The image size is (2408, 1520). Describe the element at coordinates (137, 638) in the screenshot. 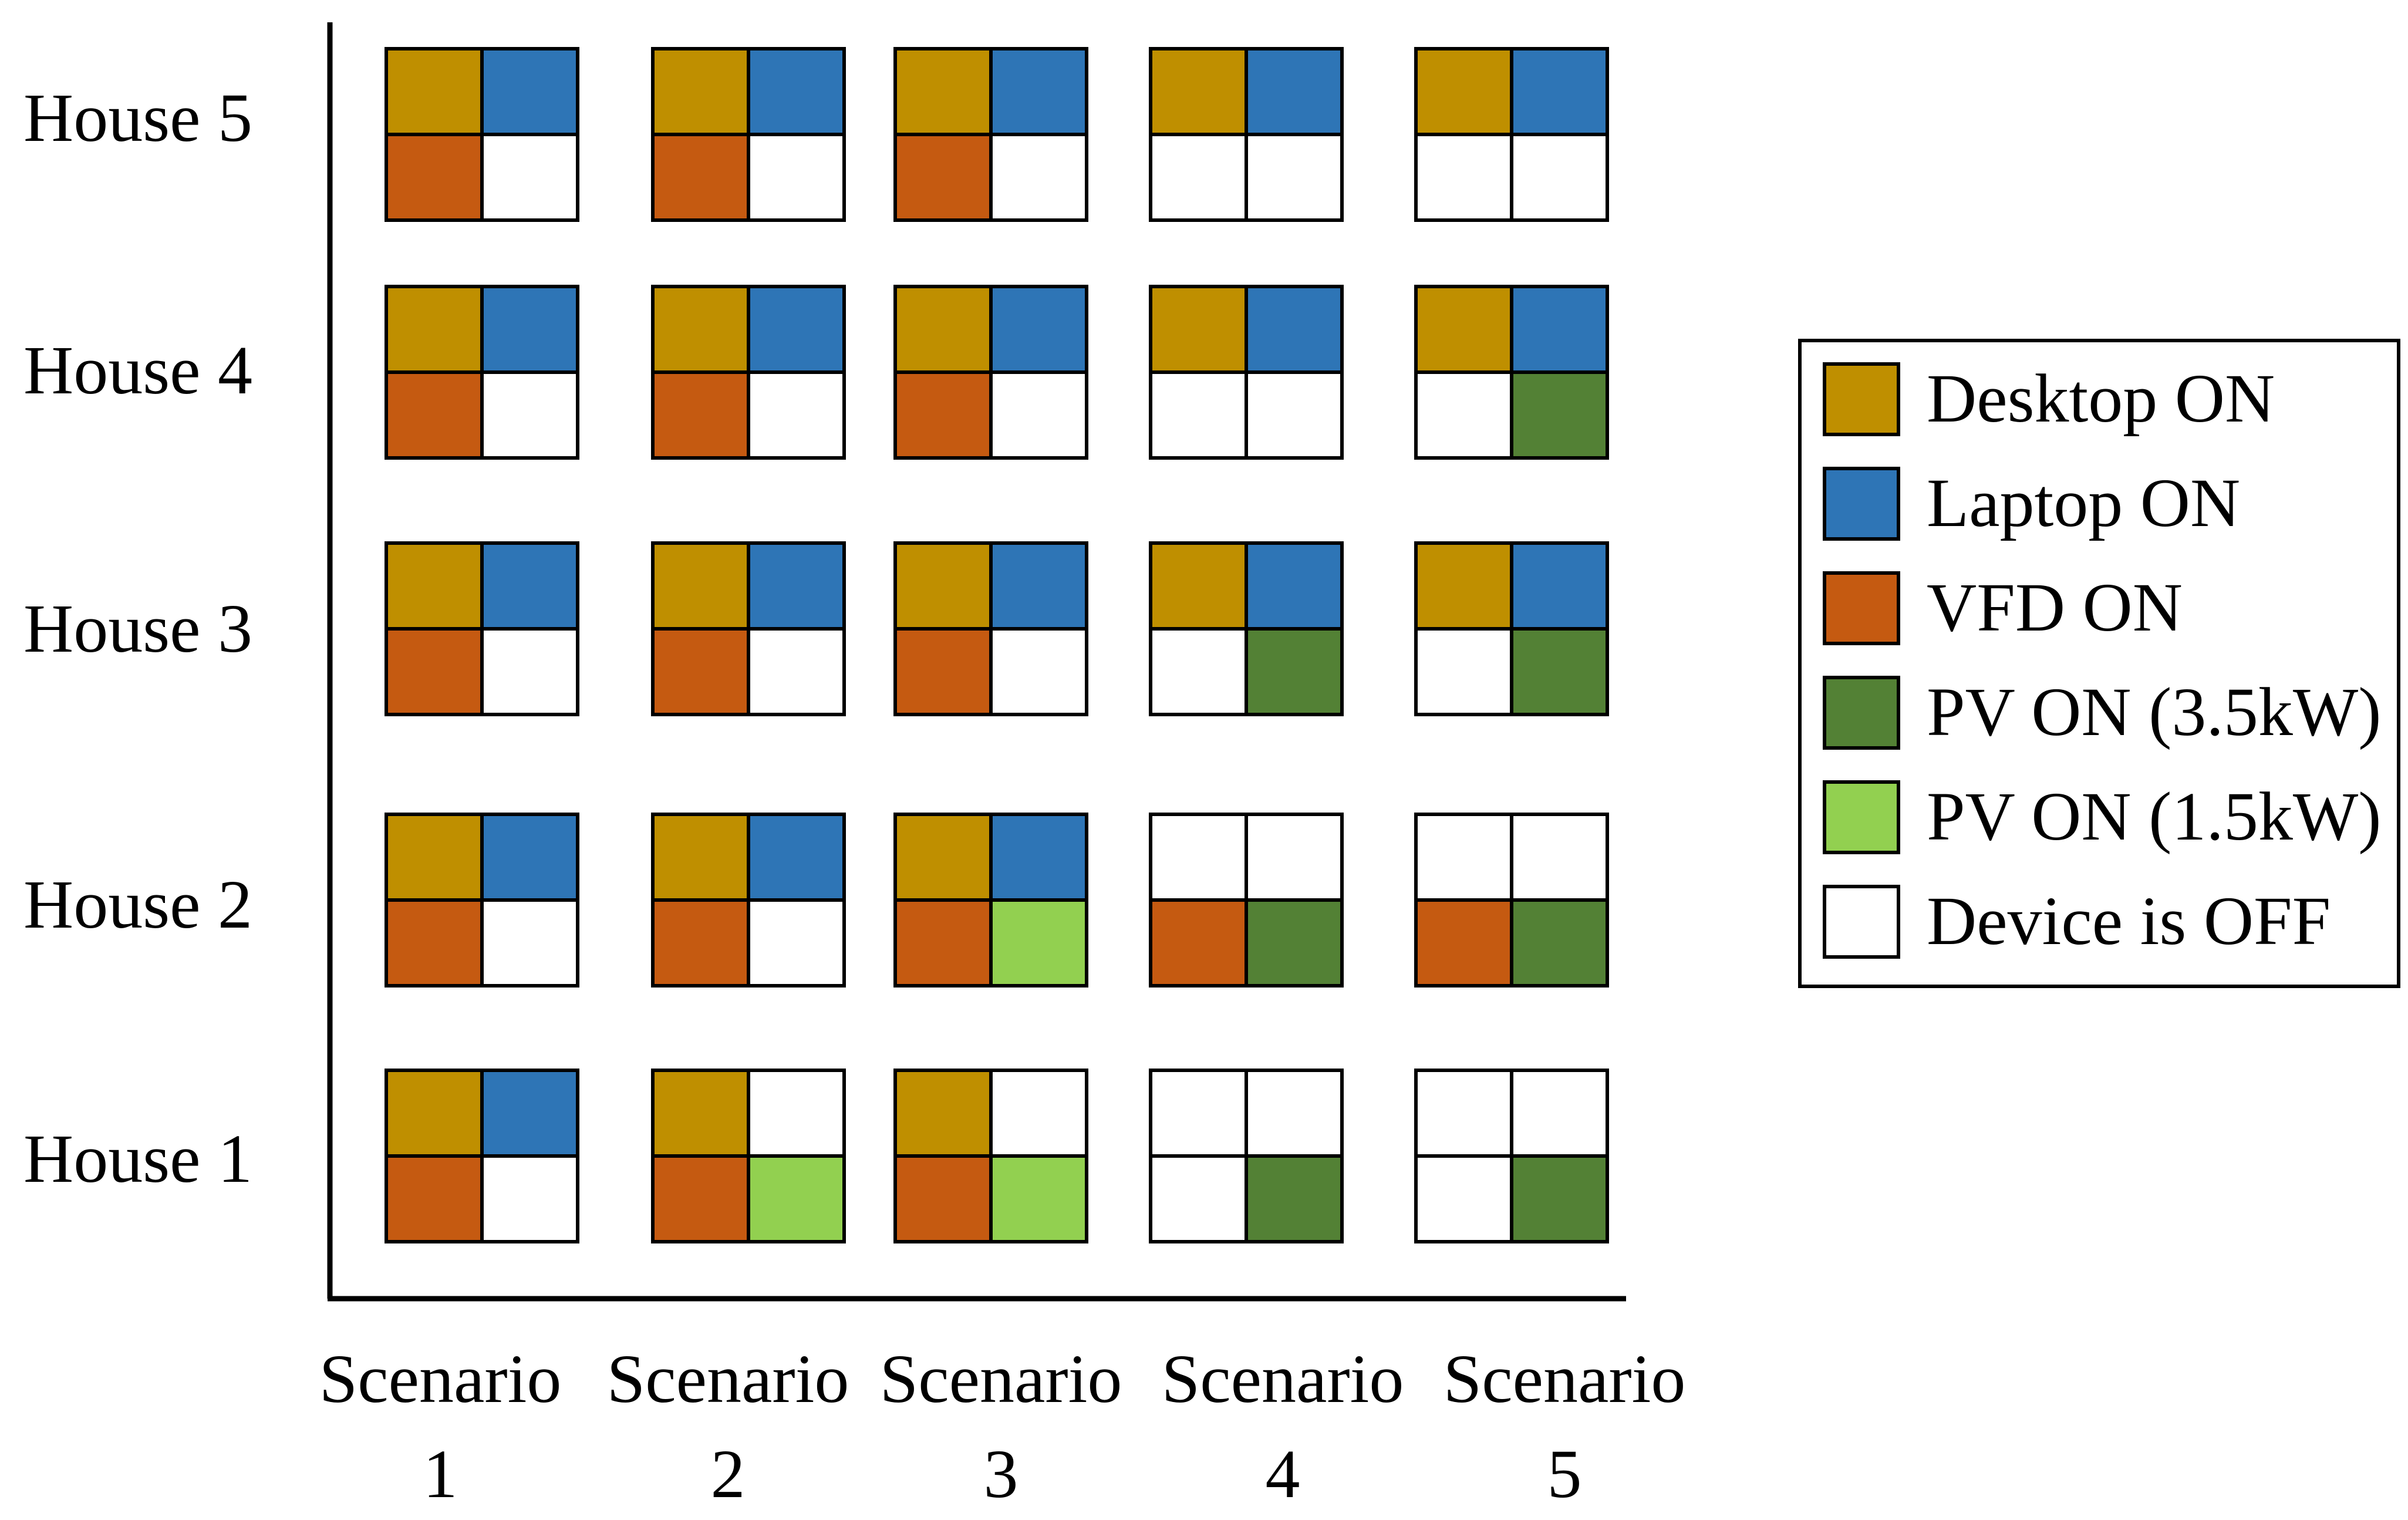

I see `house-labels: House 5 House 4 House 3 House 2 House 1` at that location.